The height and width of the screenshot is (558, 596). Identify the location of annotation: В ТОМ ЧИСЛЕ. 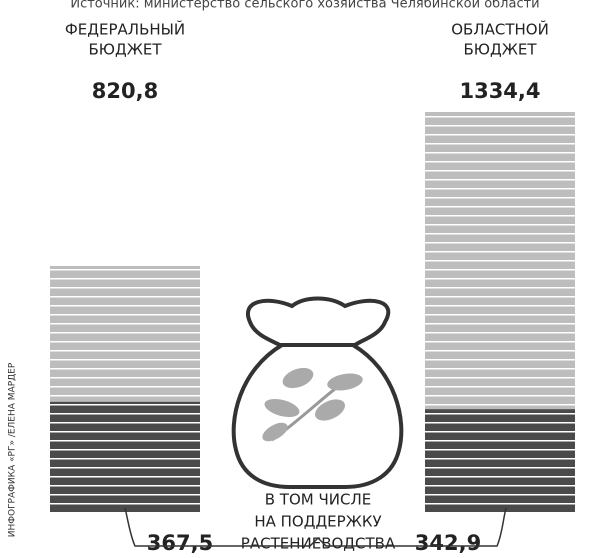
(318, 500).